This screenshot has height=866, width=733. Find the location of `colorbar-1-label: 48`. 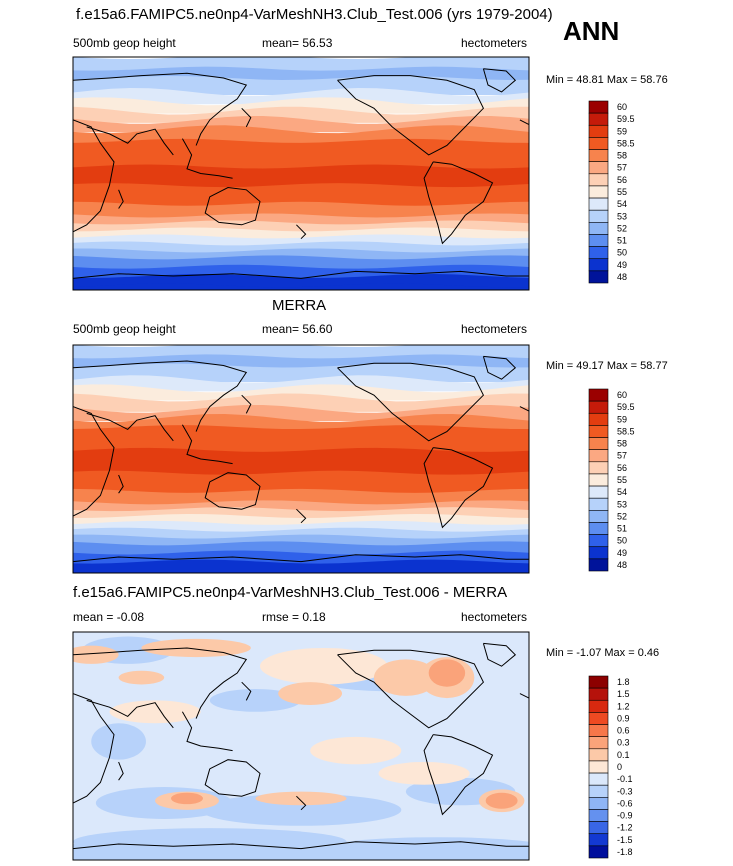

colorbar-1-label: 48 is located at coordinates (622, 277).